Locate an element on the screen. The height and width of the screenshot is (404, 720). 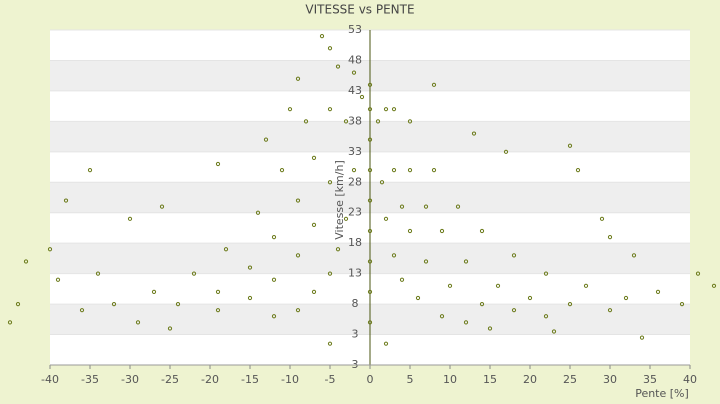
x-tick-label: -30 is located at coordinates (130, 379).